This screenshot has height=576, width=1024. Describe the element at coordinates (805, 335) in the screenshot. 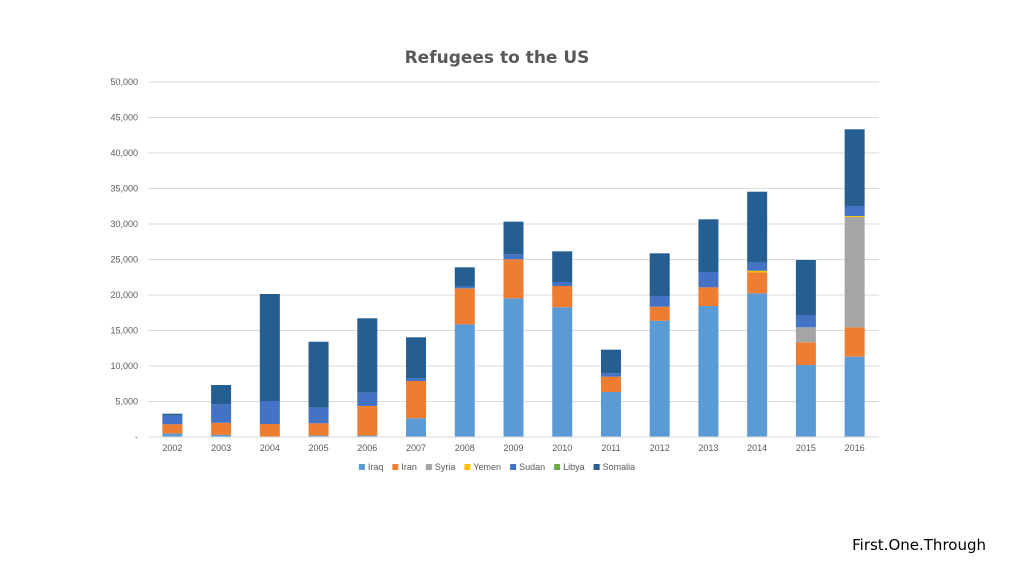

I see `bar-syria-2015` at that location.